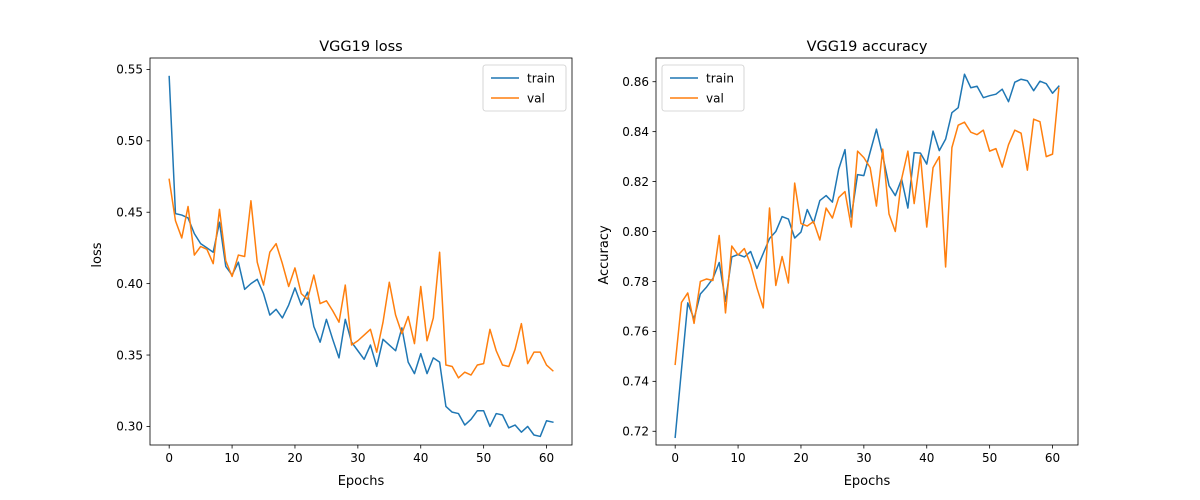  I want to click on y-axis-label: loss, so click(97, 254).